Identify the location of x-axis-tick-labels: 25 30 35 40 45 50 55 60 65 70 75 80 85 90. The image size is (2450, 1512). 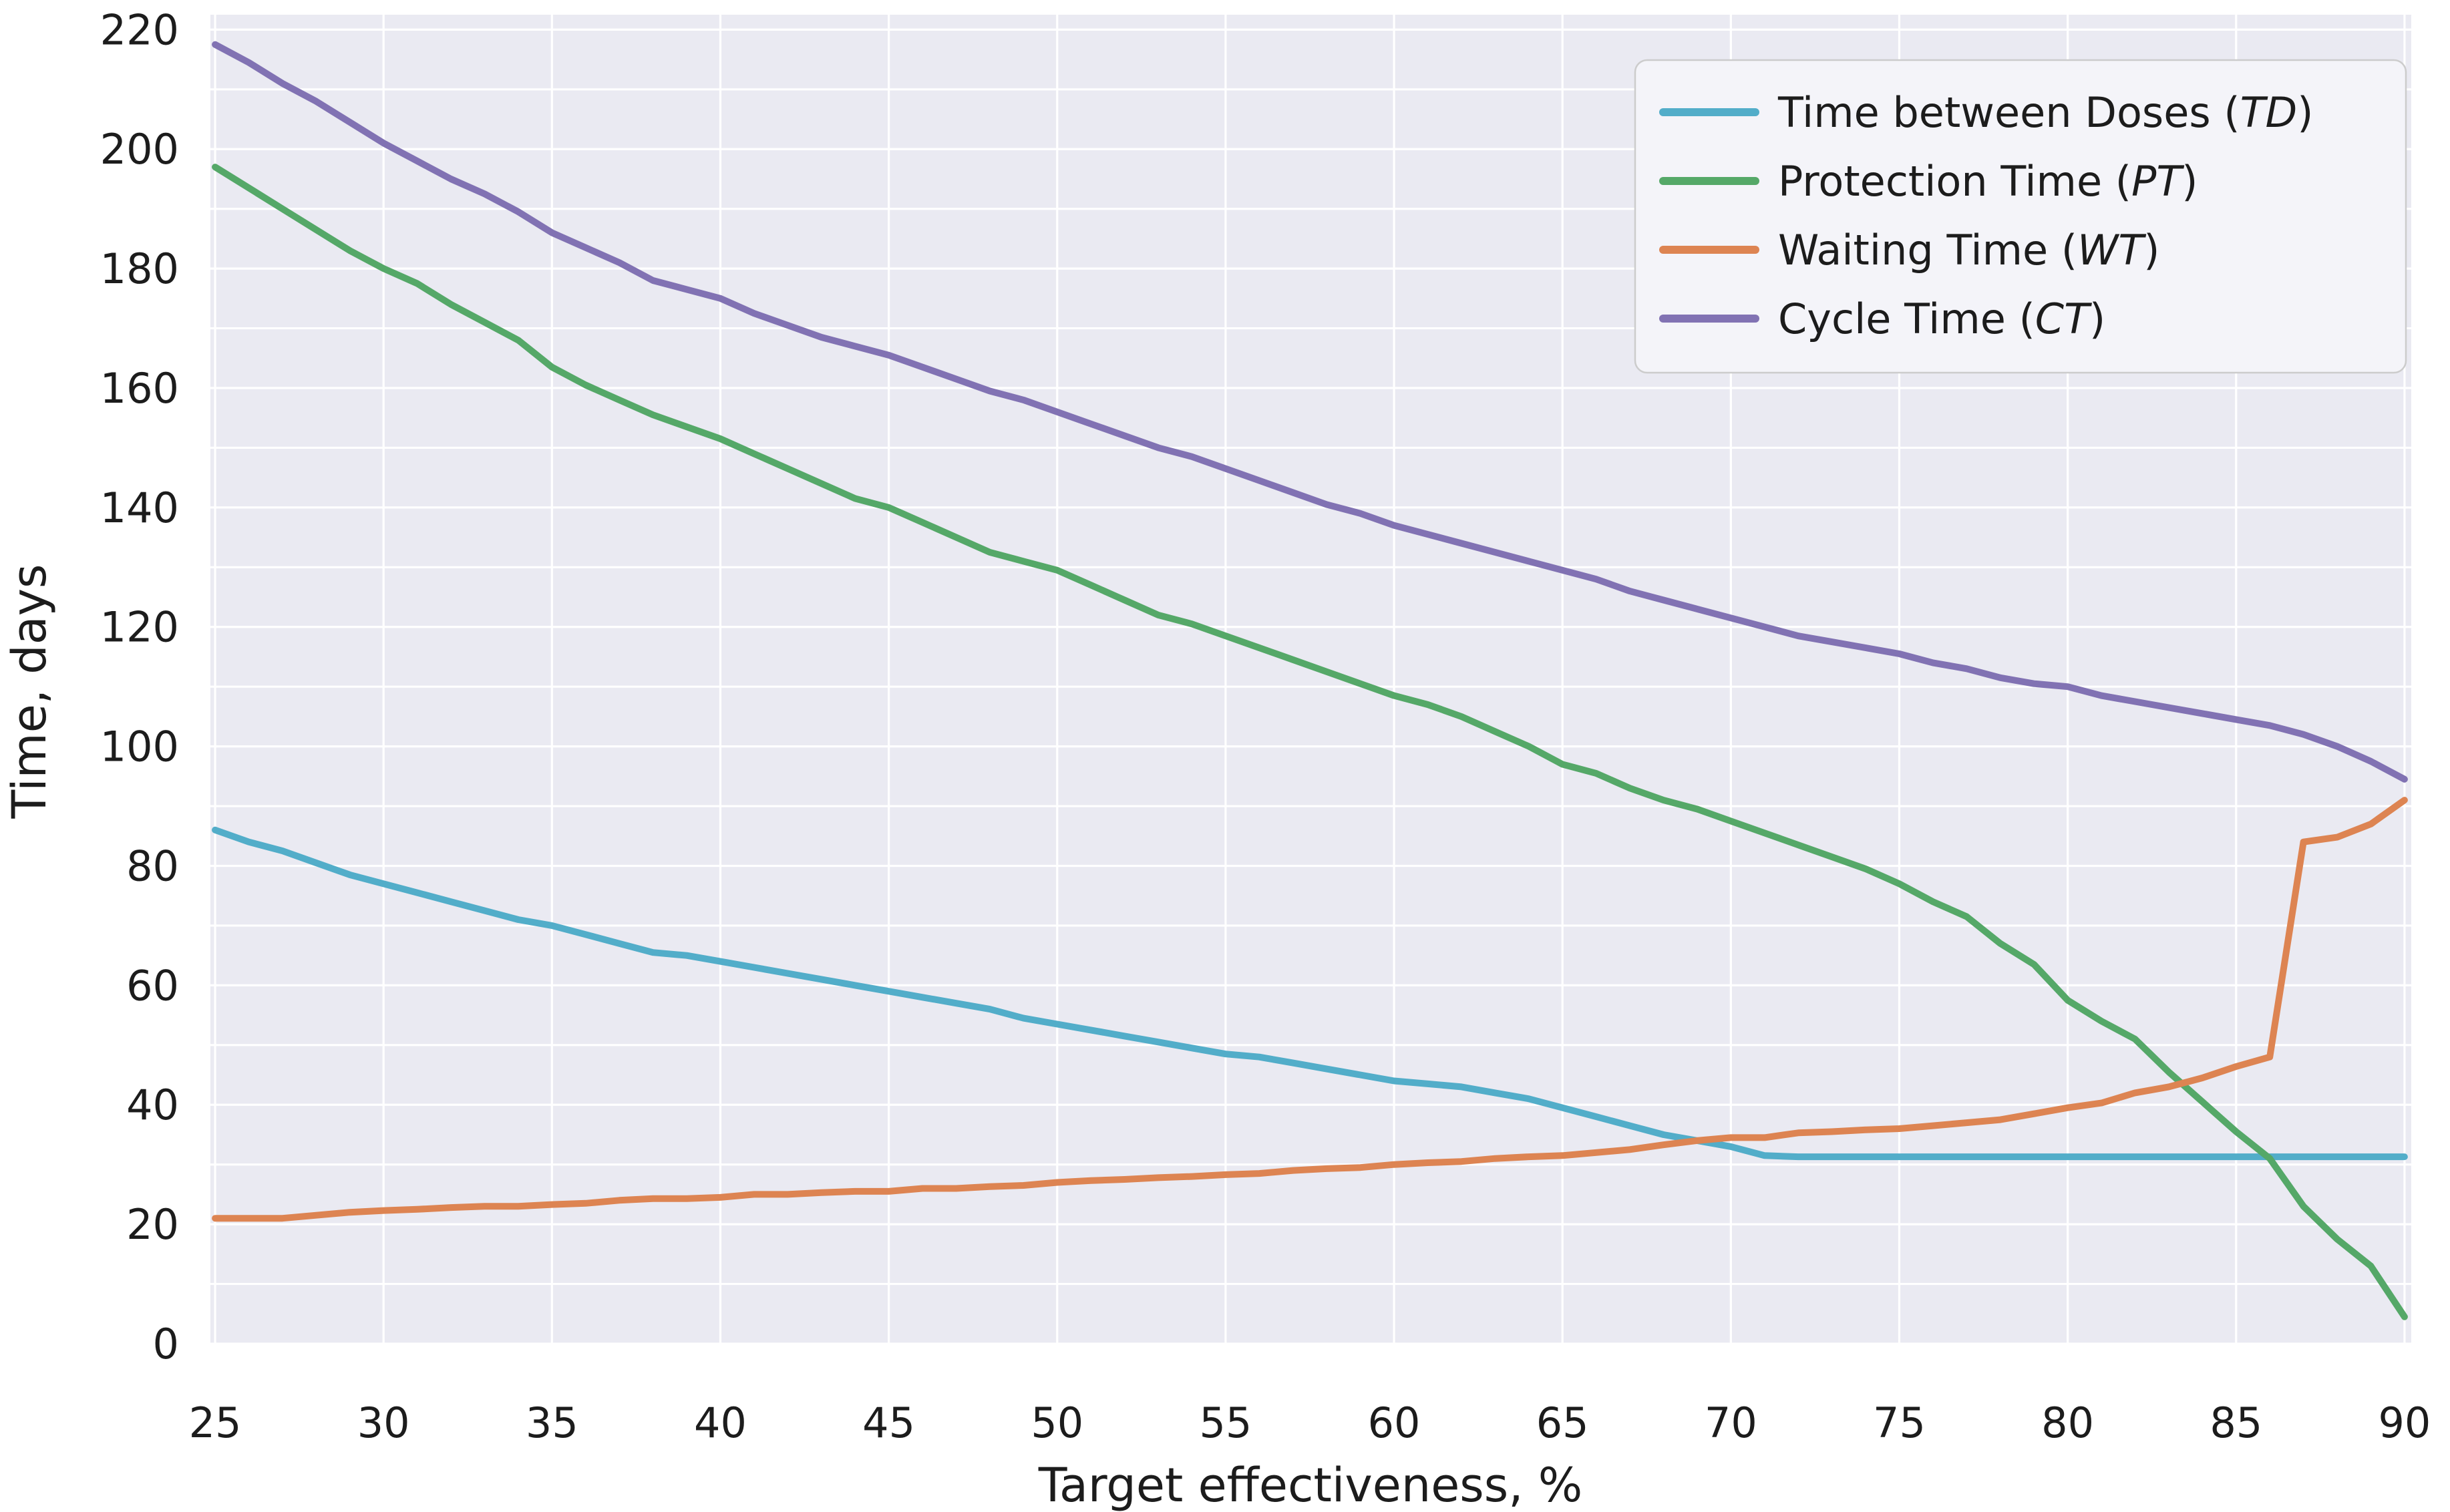
(1310, 1422).